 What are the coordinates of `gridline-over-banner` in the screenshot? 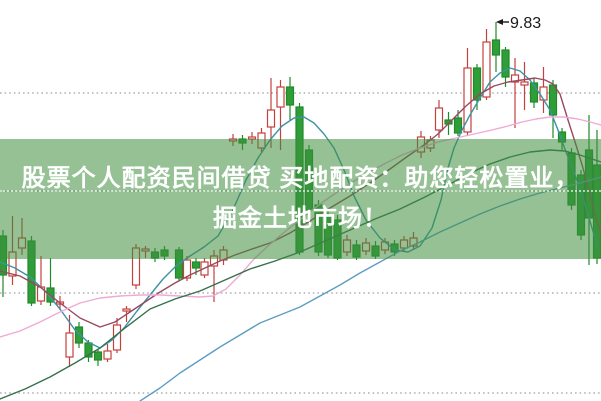 It's located at (300, 191).